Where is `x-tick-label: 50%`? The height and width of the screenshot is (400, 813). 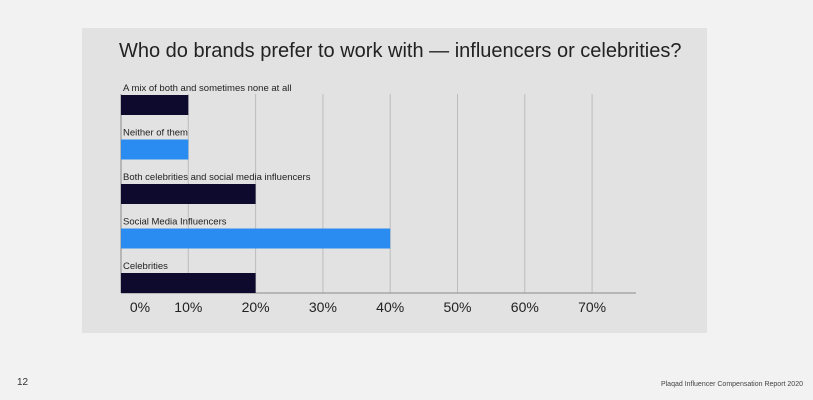
x-tick-label: 50% is located at coordinates (457, 307).